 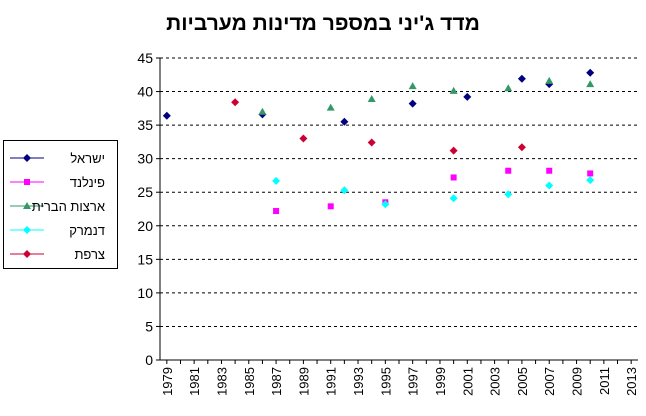 What do you see at coordinates (145, 192) in the screenshot?
I see `y-tick-label: 25` at bounding box center [145, 192].